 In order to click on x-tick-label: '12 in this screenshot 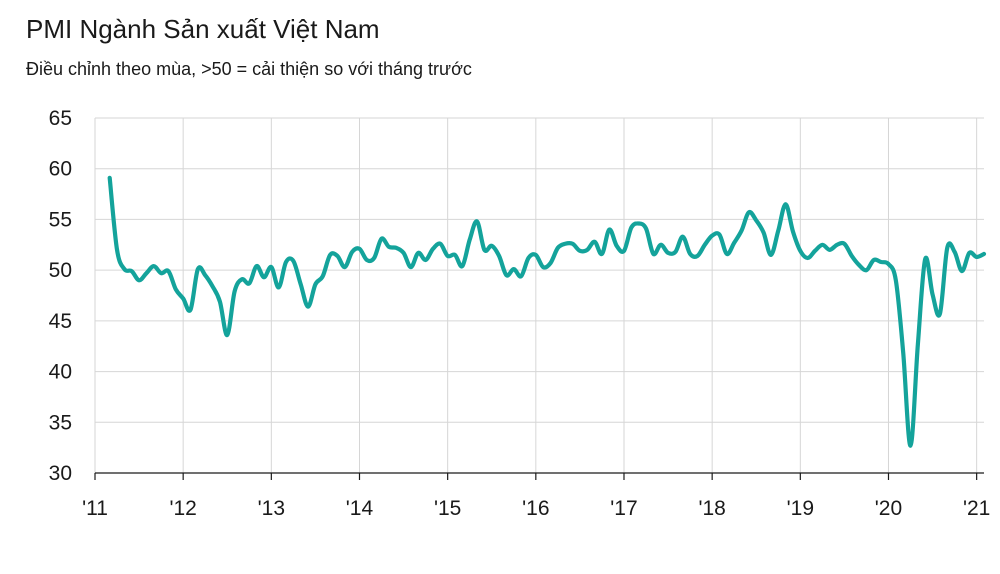, I will do `click(182, 508)`.